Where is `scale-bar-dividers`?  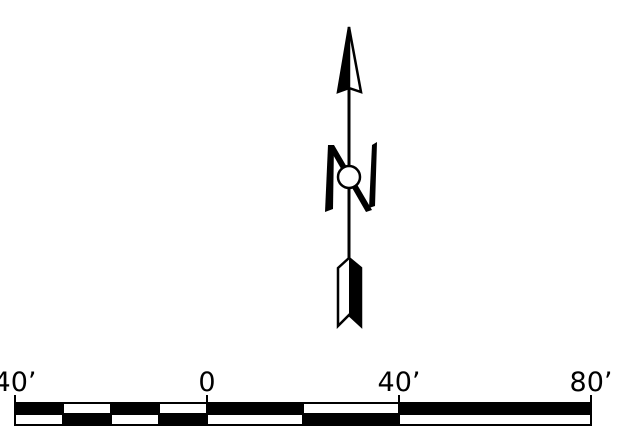 scale-bar-dividers is located at coordinates (303, 410).